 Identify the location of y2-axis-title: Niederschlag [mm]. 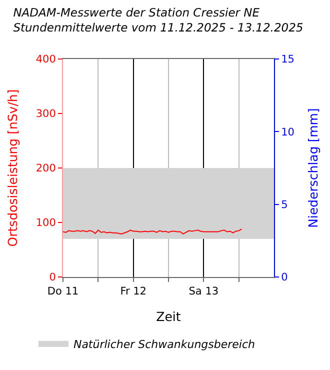
(313, 168).